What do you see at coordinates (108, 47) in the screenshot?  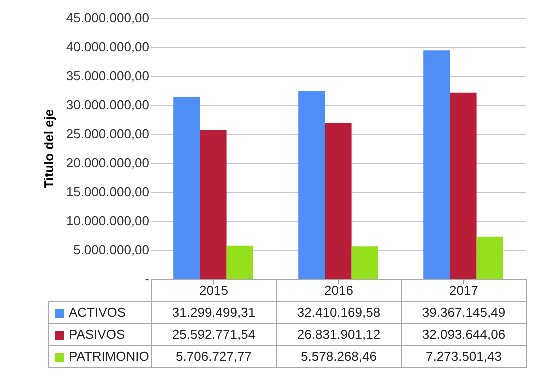 I see `y-tick-label: 40.000.000,00` at bounding box center [108, 47].